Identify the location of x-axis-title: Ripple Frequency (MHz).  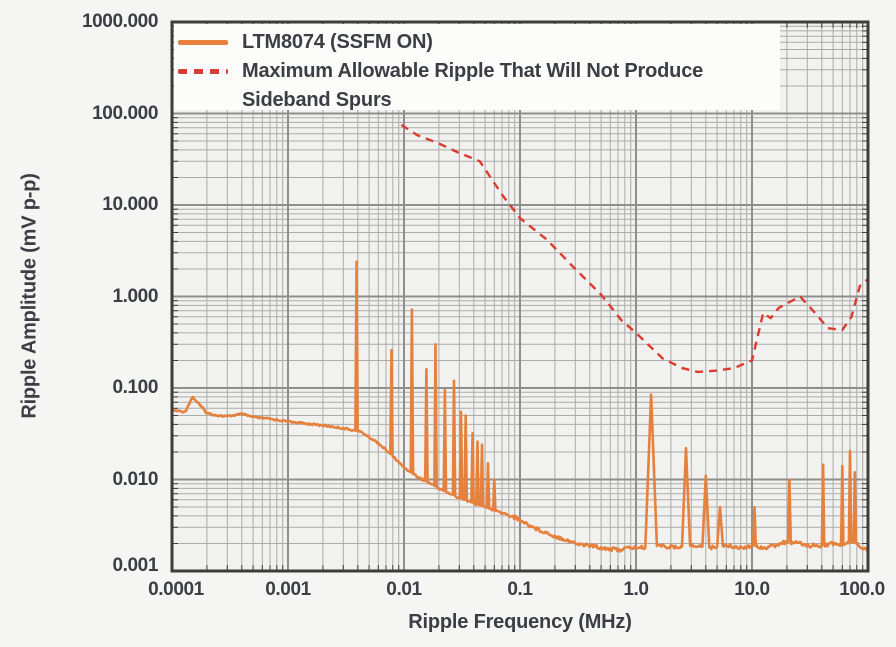
(520, 622).